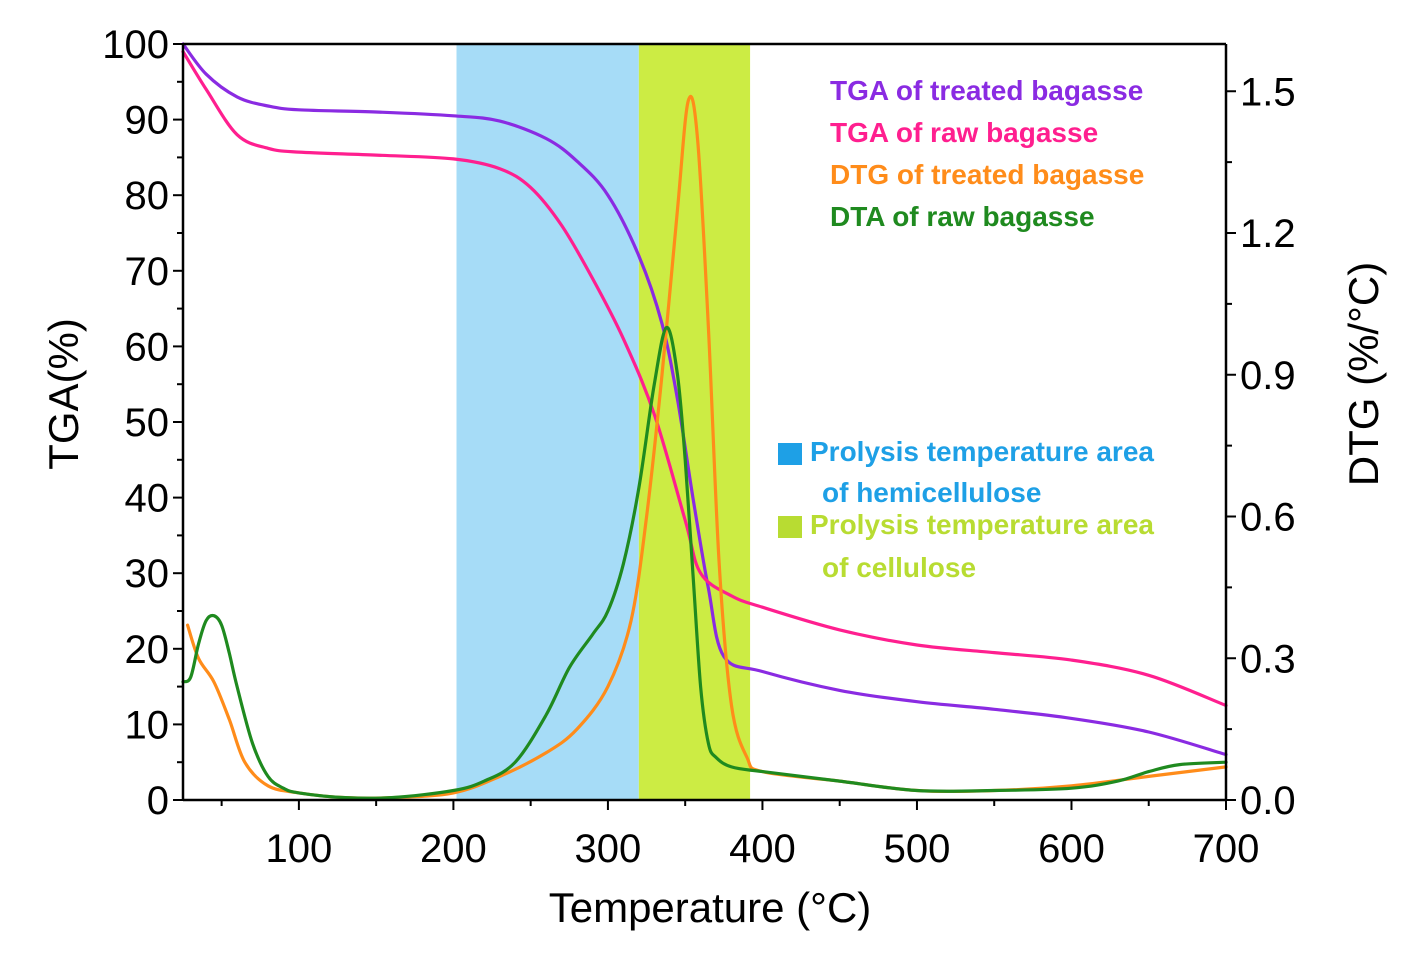 This screenshot has height=954, width=1413. What do you see at coordinates (1268, 659) in the screenshot?
I see `y-right-tick-label: 0.3` at bounding box center [1268, 659].